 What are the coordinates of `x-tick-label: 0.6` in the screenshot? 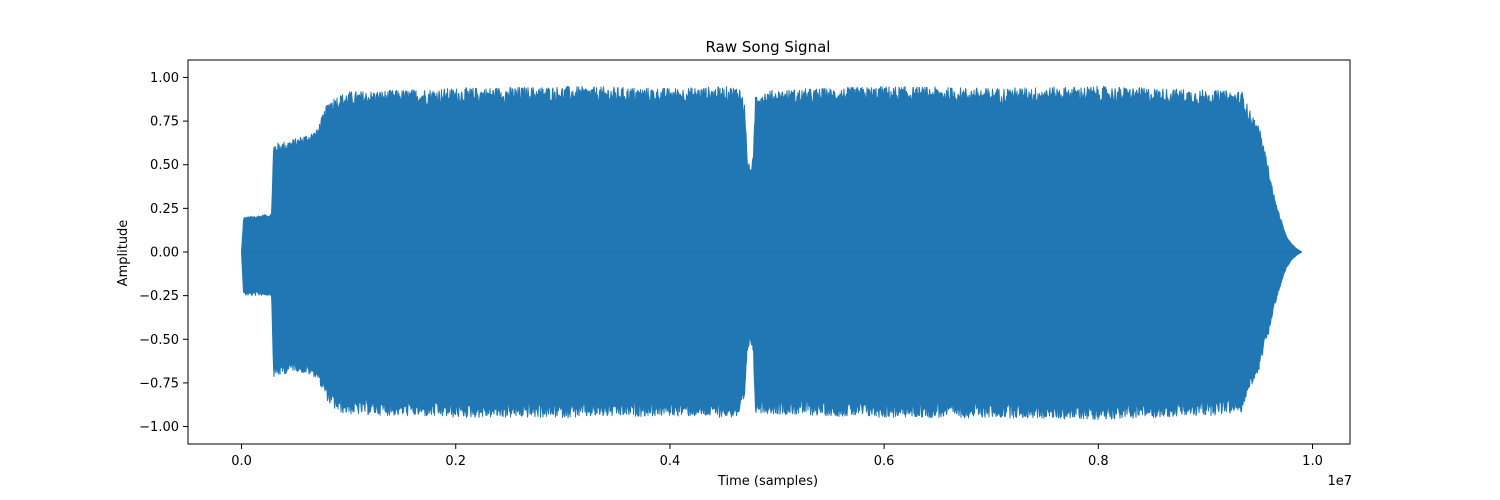 It's located at (884, 461).